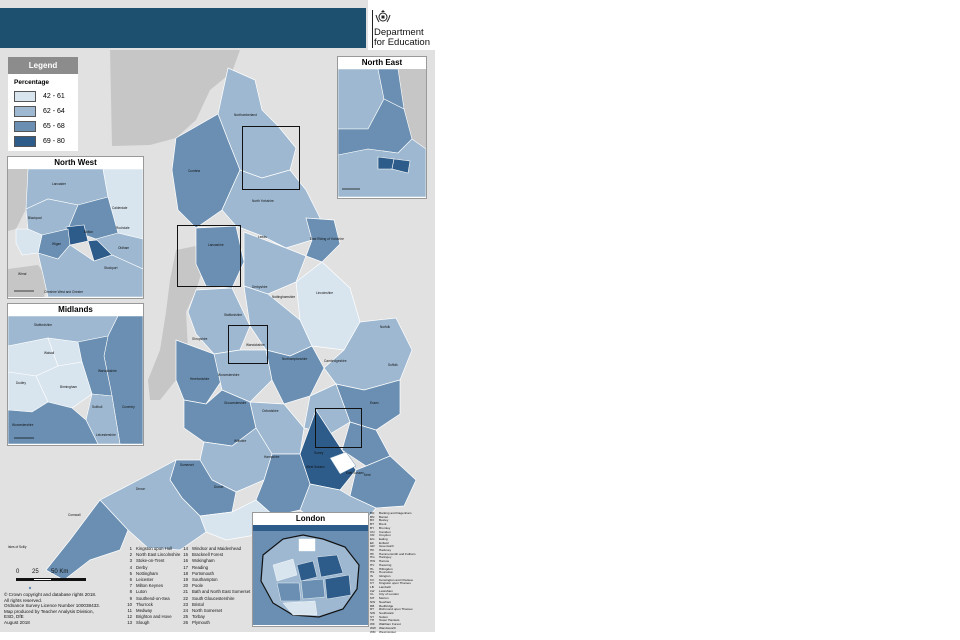 This screenshot has width=960, height=640. I want to click on nw-label-calderdale: Calderdale, so click(120, 208).